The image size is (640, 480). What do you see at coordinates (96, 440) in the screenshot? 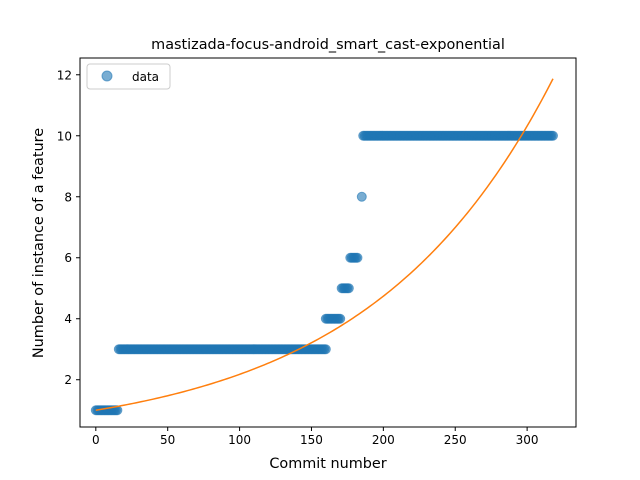
I see `x-tick-label: 0` at bounding box center [96, 440].